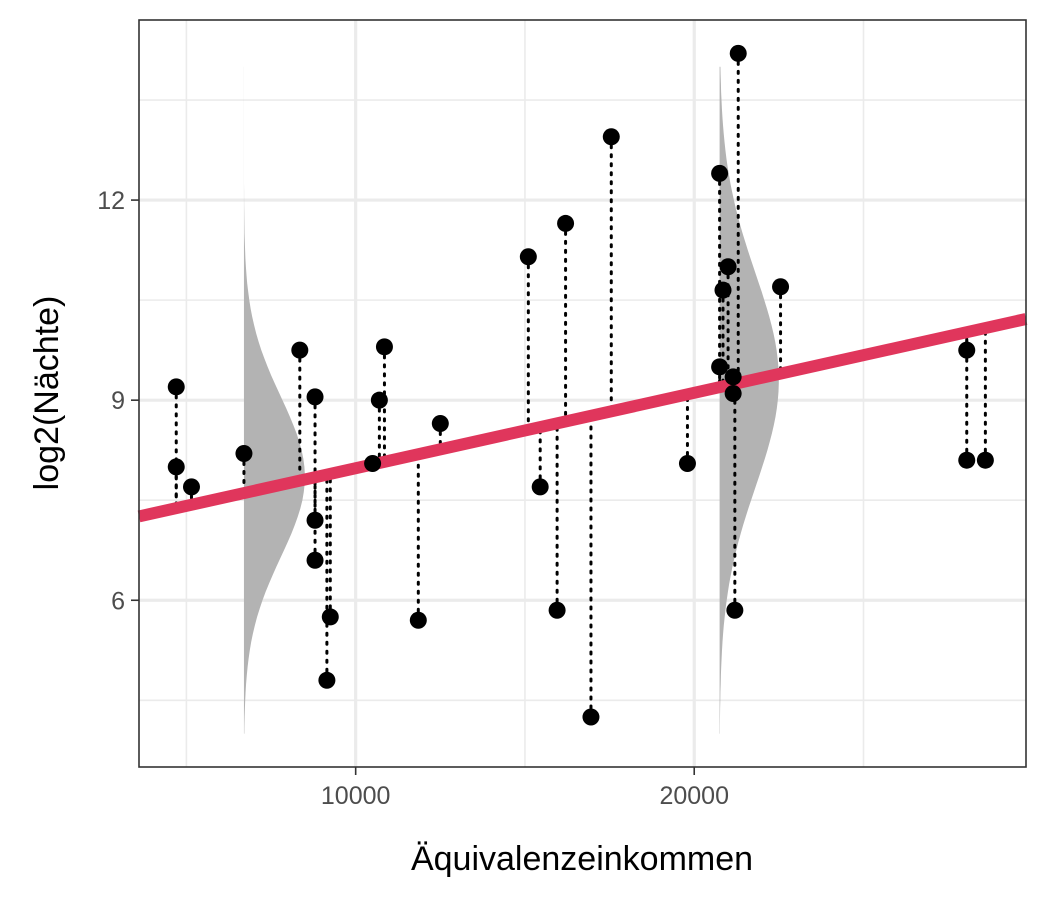 Image resolution: width=1050 pixels, height=900 pixels. Describe the element at coordinates (582, 859) in the screenshot. I see `x-axis-title: Äquivalenzeinkommen` at that location.